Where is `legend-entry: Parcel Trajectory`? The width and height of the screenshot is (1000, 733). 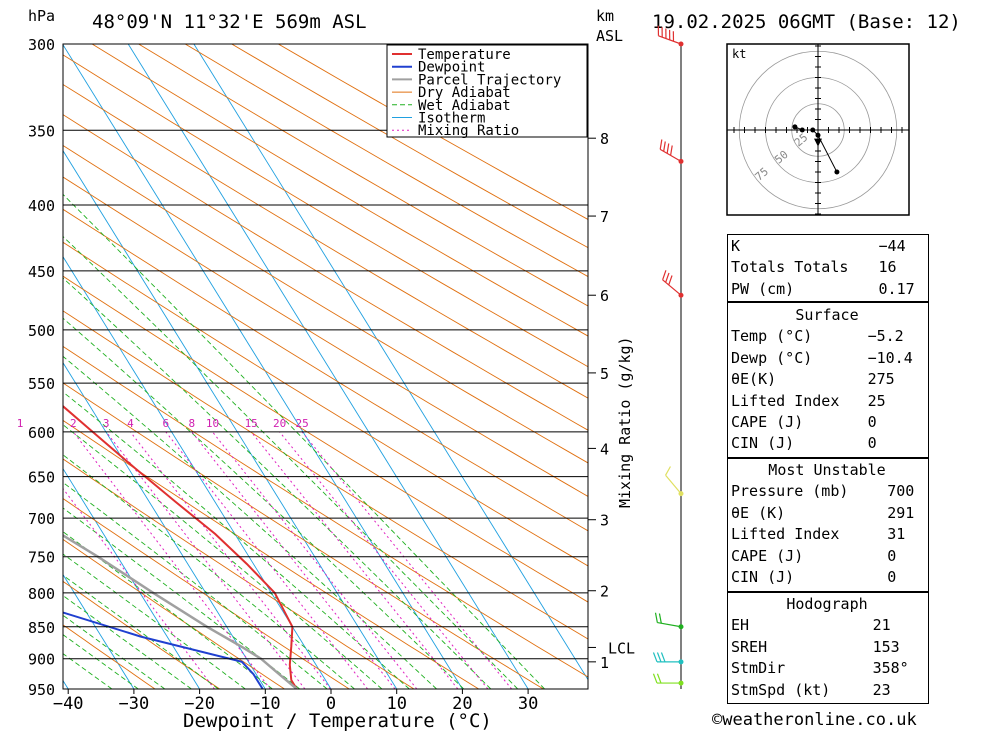
legend-entry: Parcel Trajectory is located at coordinates (489, 80).